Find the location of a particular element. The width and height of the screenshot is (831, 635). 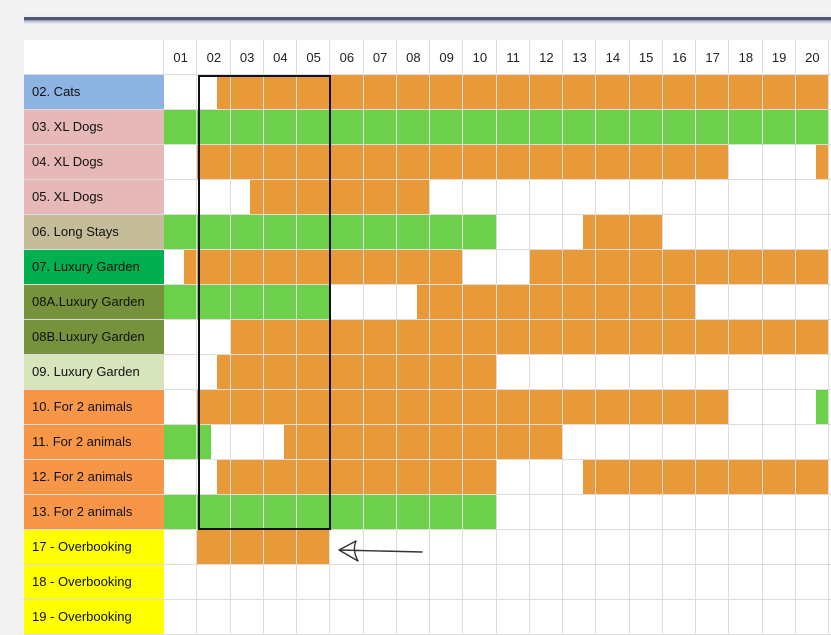

date-selection-box is located at coordinates (264, 302).